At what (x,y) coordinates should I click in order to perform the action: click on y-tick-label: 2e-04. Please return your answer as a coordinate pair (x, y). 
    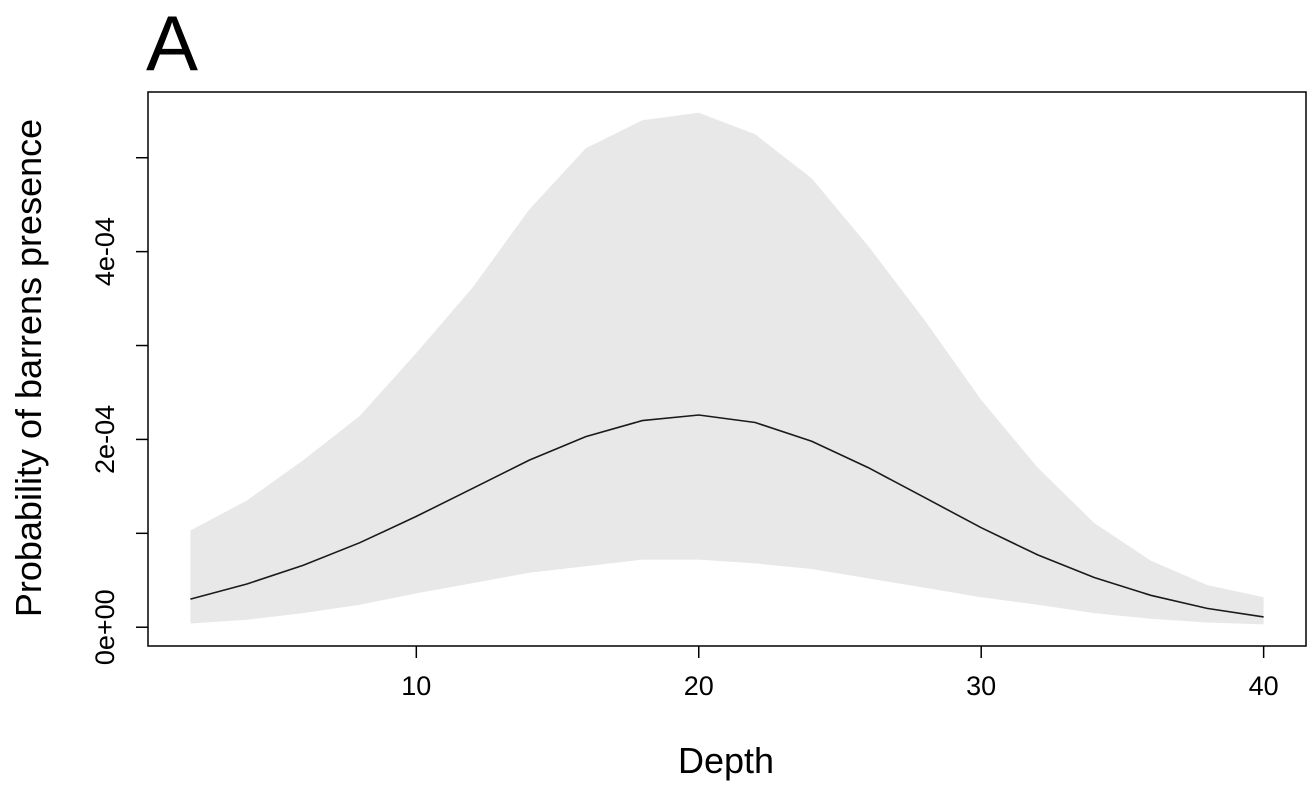
    Looking at the image, I should click on (105, 439).